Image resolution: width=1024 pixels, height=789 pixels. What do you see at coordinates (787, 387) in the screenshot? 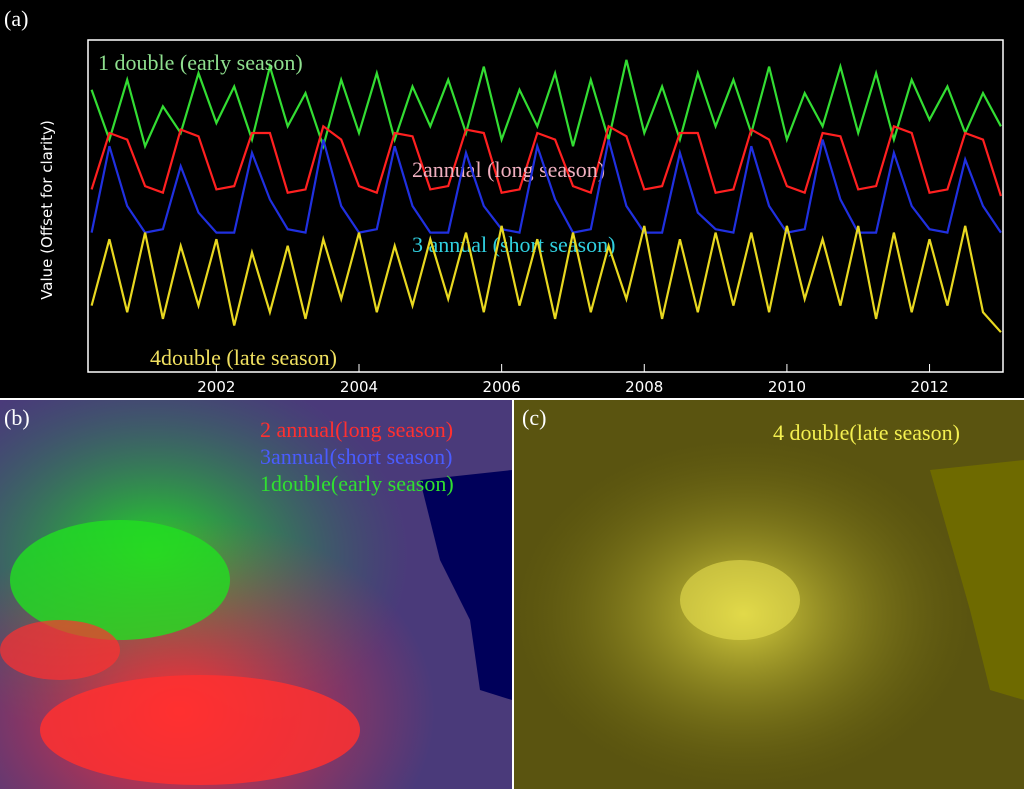
I see `x-tick-label: 2010` at bounding box center [787, 387].